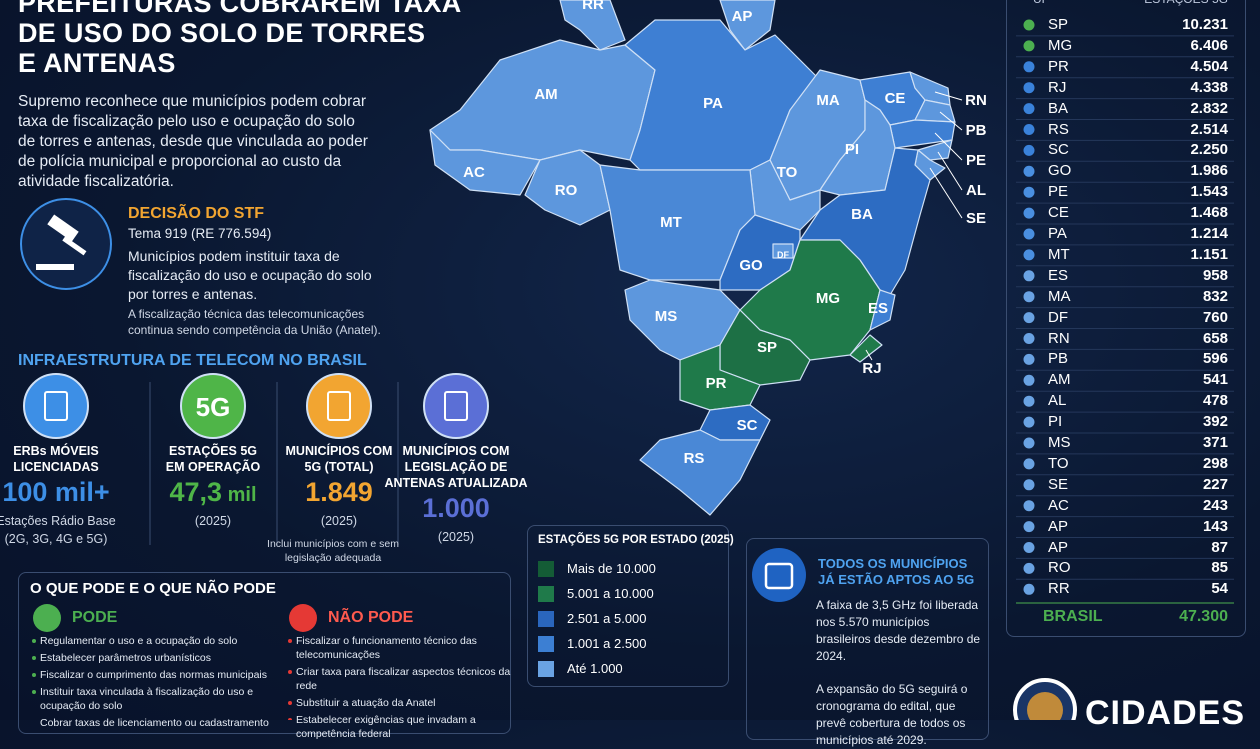 The image size is (1260, 749). Describe the element at coordinates (366, 703) in the screenshot. I see `rule-item: Substituir a atuação da Anatel` at that location.